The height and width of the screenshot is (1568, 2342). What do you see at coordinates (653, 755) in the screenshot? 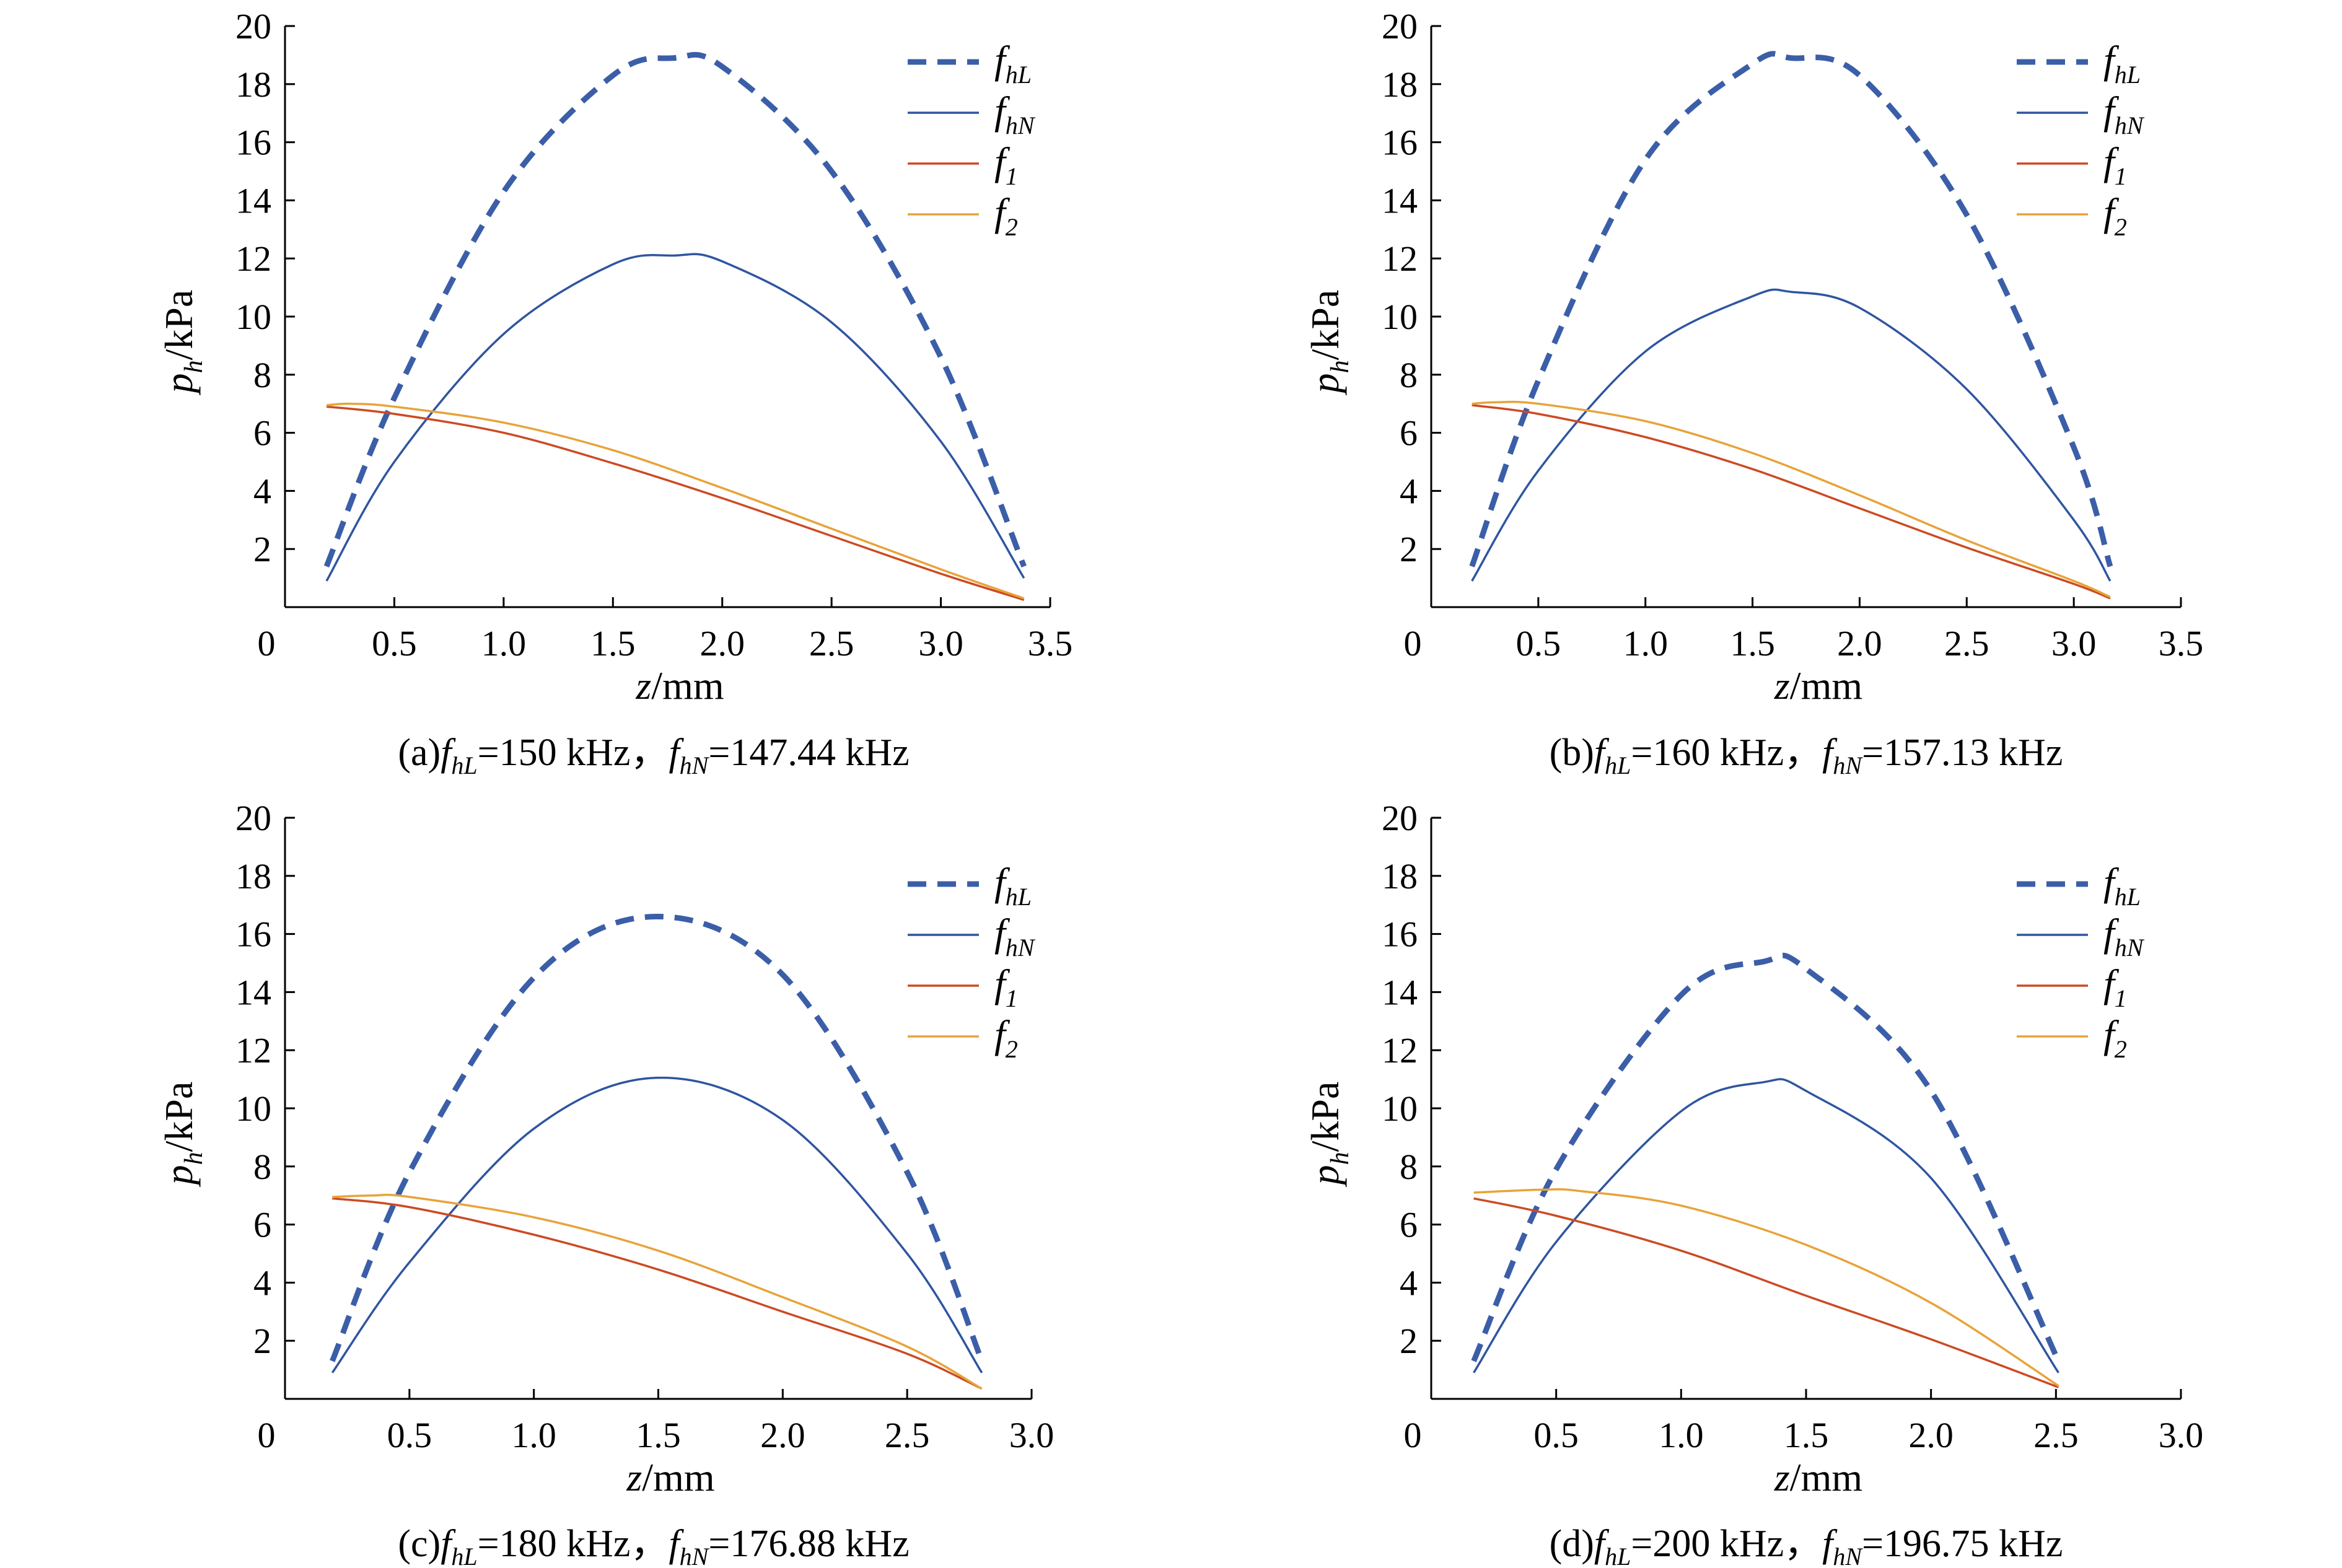
I see `panel-caption: (a)fhL=150 kHz，fhN=147.44 kHz` at bounding box center [653, 755].